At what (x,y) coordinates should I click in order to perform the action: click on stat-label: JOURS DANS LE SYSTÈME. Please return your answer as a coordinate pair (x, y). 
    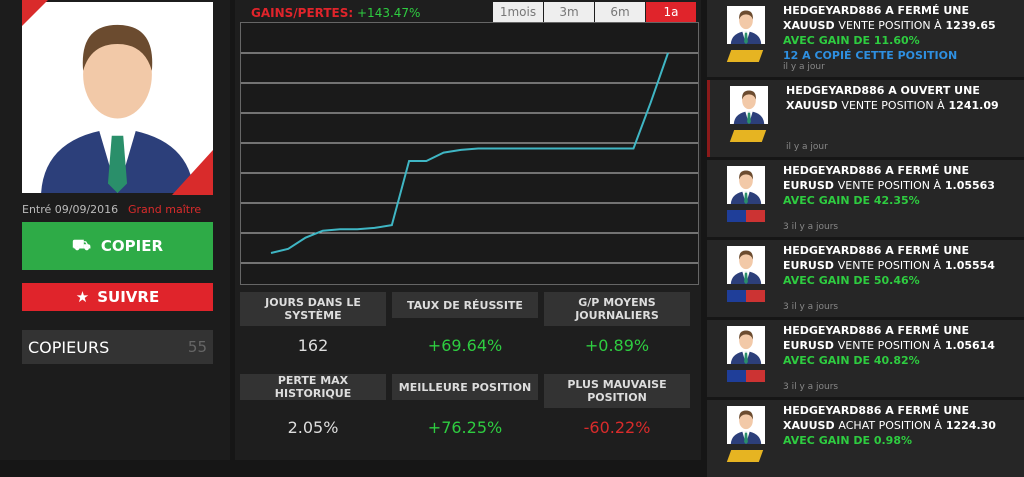
    Looking at the image, I should click on (313, 309).